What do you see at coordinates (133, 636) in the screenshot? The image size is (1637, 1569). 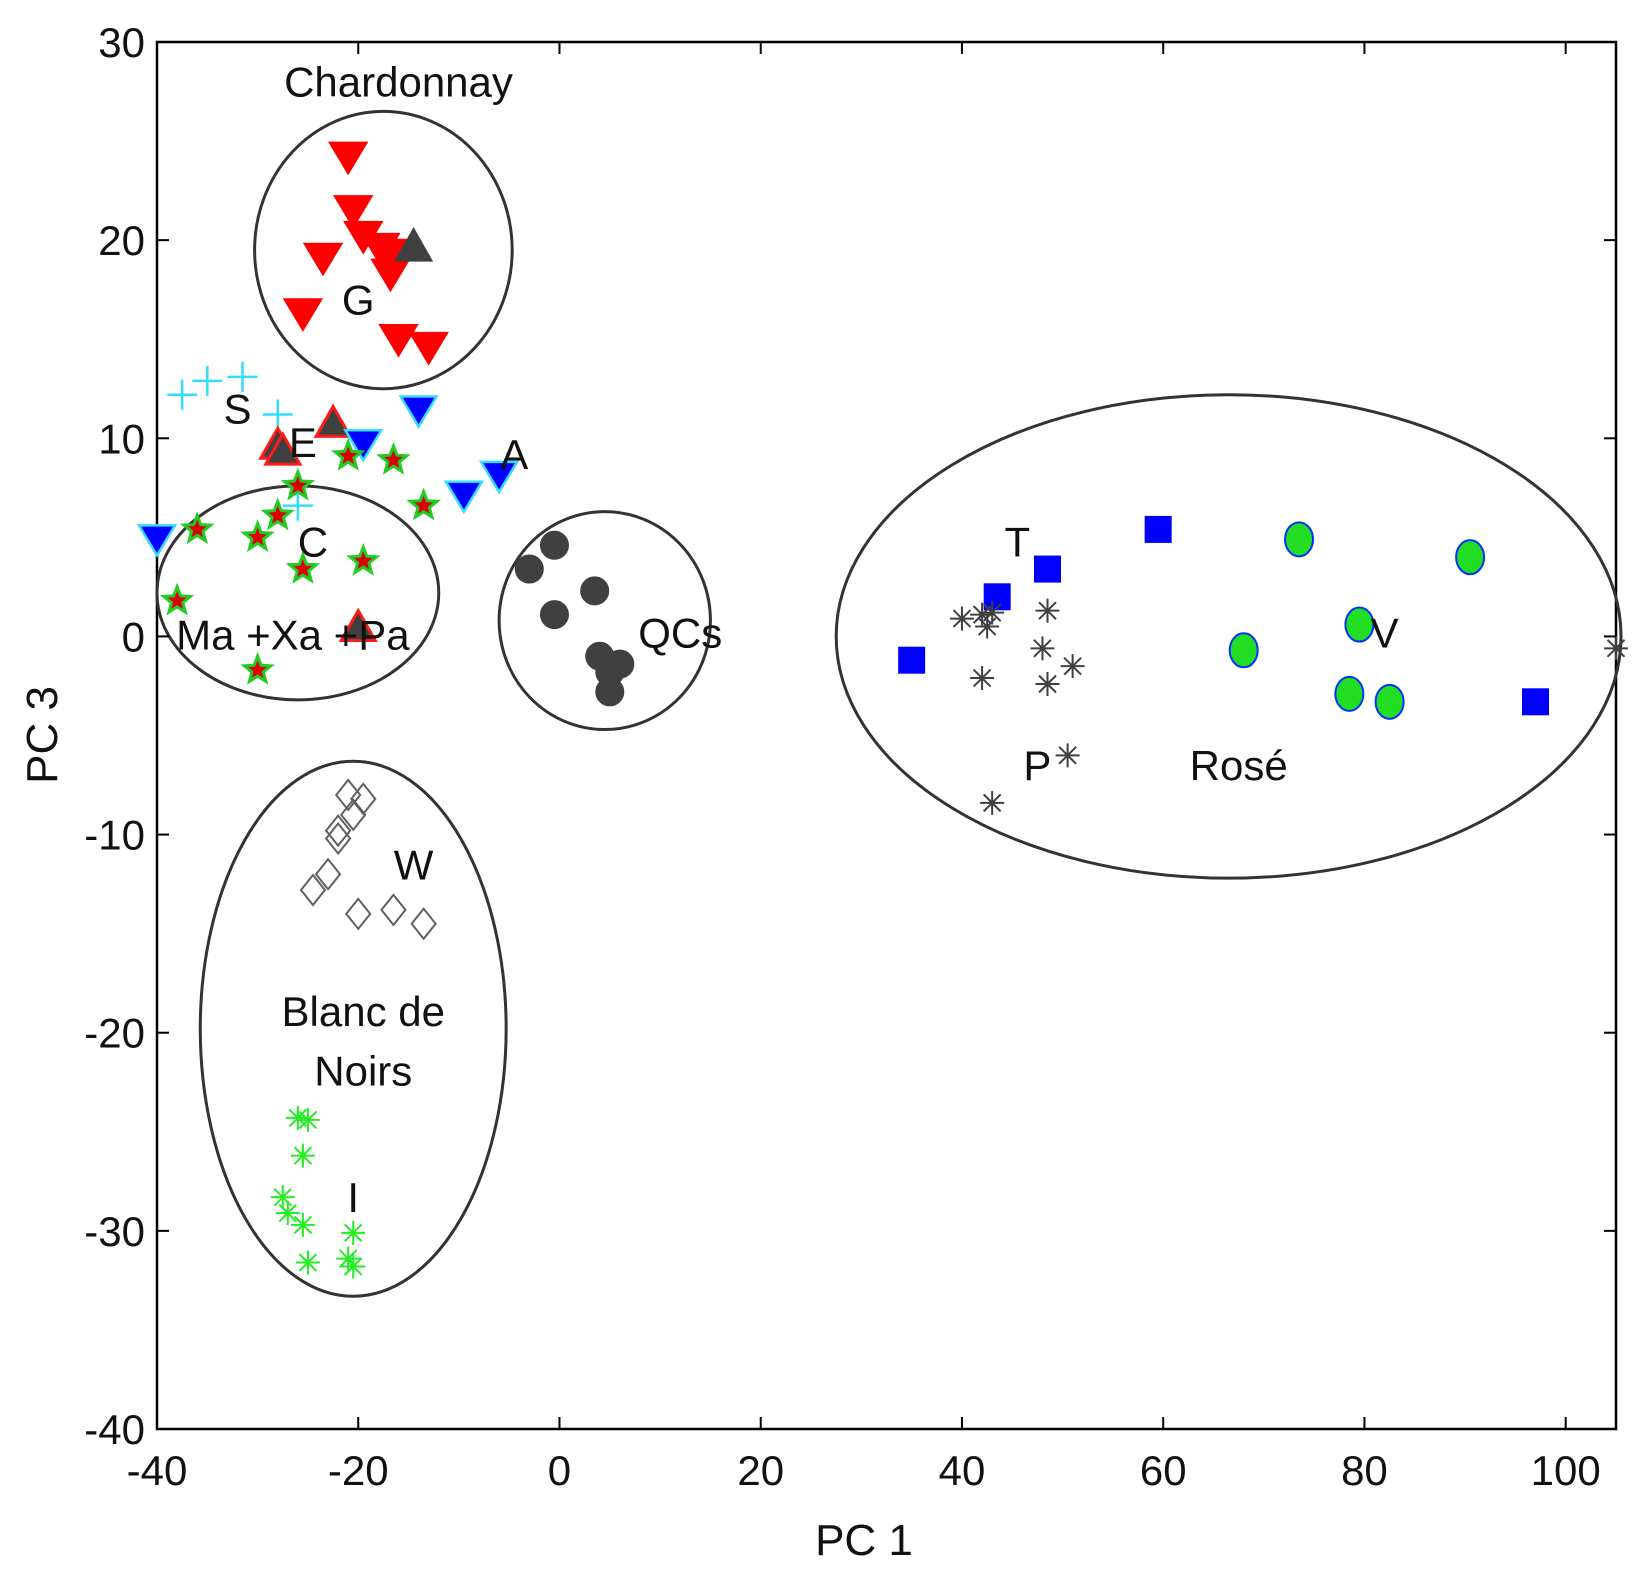 I see `y-tick-label: 0` at bounding box center [133, 636].